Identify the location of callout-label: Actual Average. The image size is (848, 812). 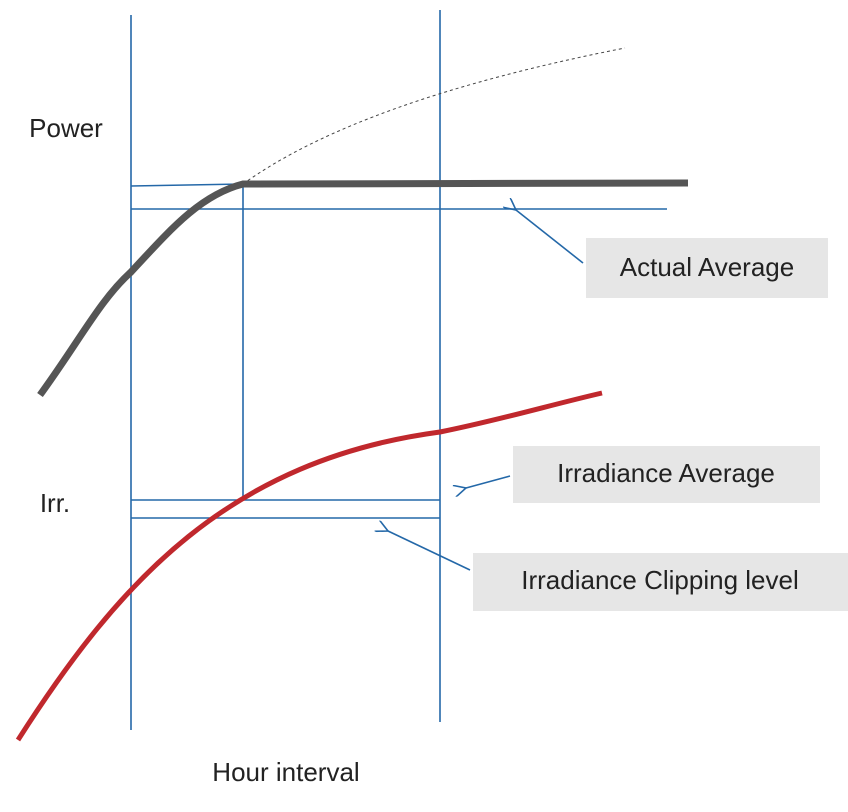
(707, 267).